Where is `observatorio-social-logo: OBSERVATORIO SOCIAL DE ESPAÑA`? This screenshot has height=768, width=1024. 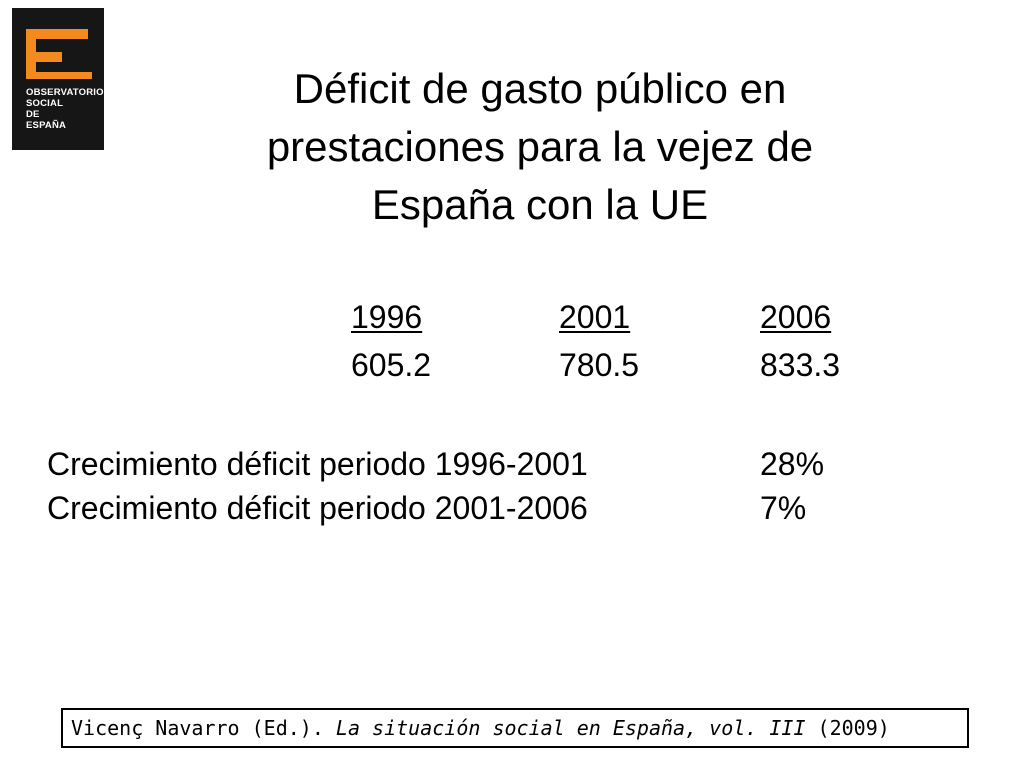 observatorio-social-logo: OBSERVATORIO SOCIAL DE ESPAÑA is located at coordinates (58, 79).